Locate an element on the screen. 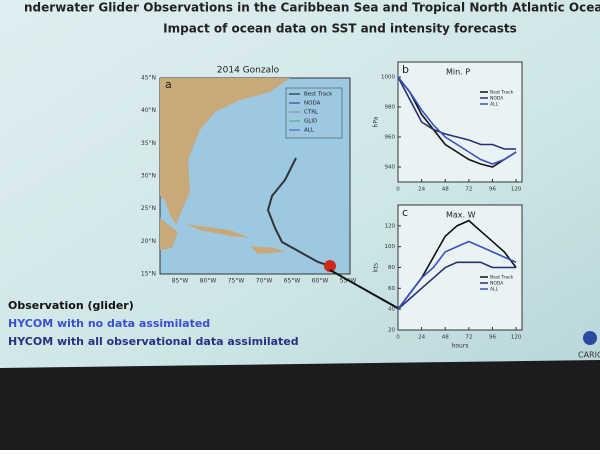  logo-text: CARICO is located at coordinates (589, 355).